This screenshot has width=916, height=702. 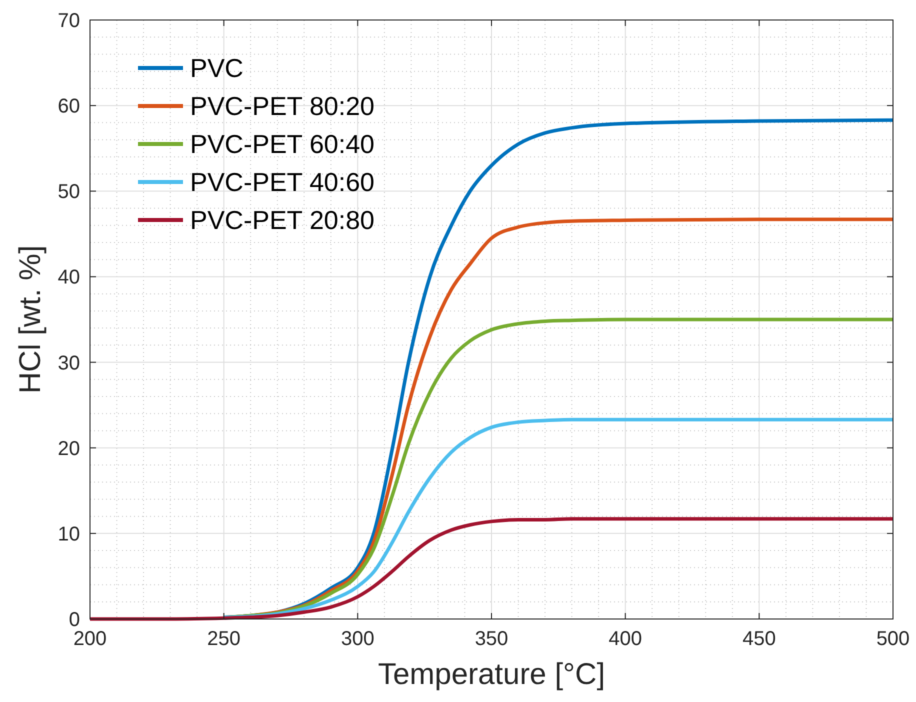 What do you see at coordinates (69, 449) in the screenshot?
I see `y-tick-label: 20` at bounding box center [69, 449].